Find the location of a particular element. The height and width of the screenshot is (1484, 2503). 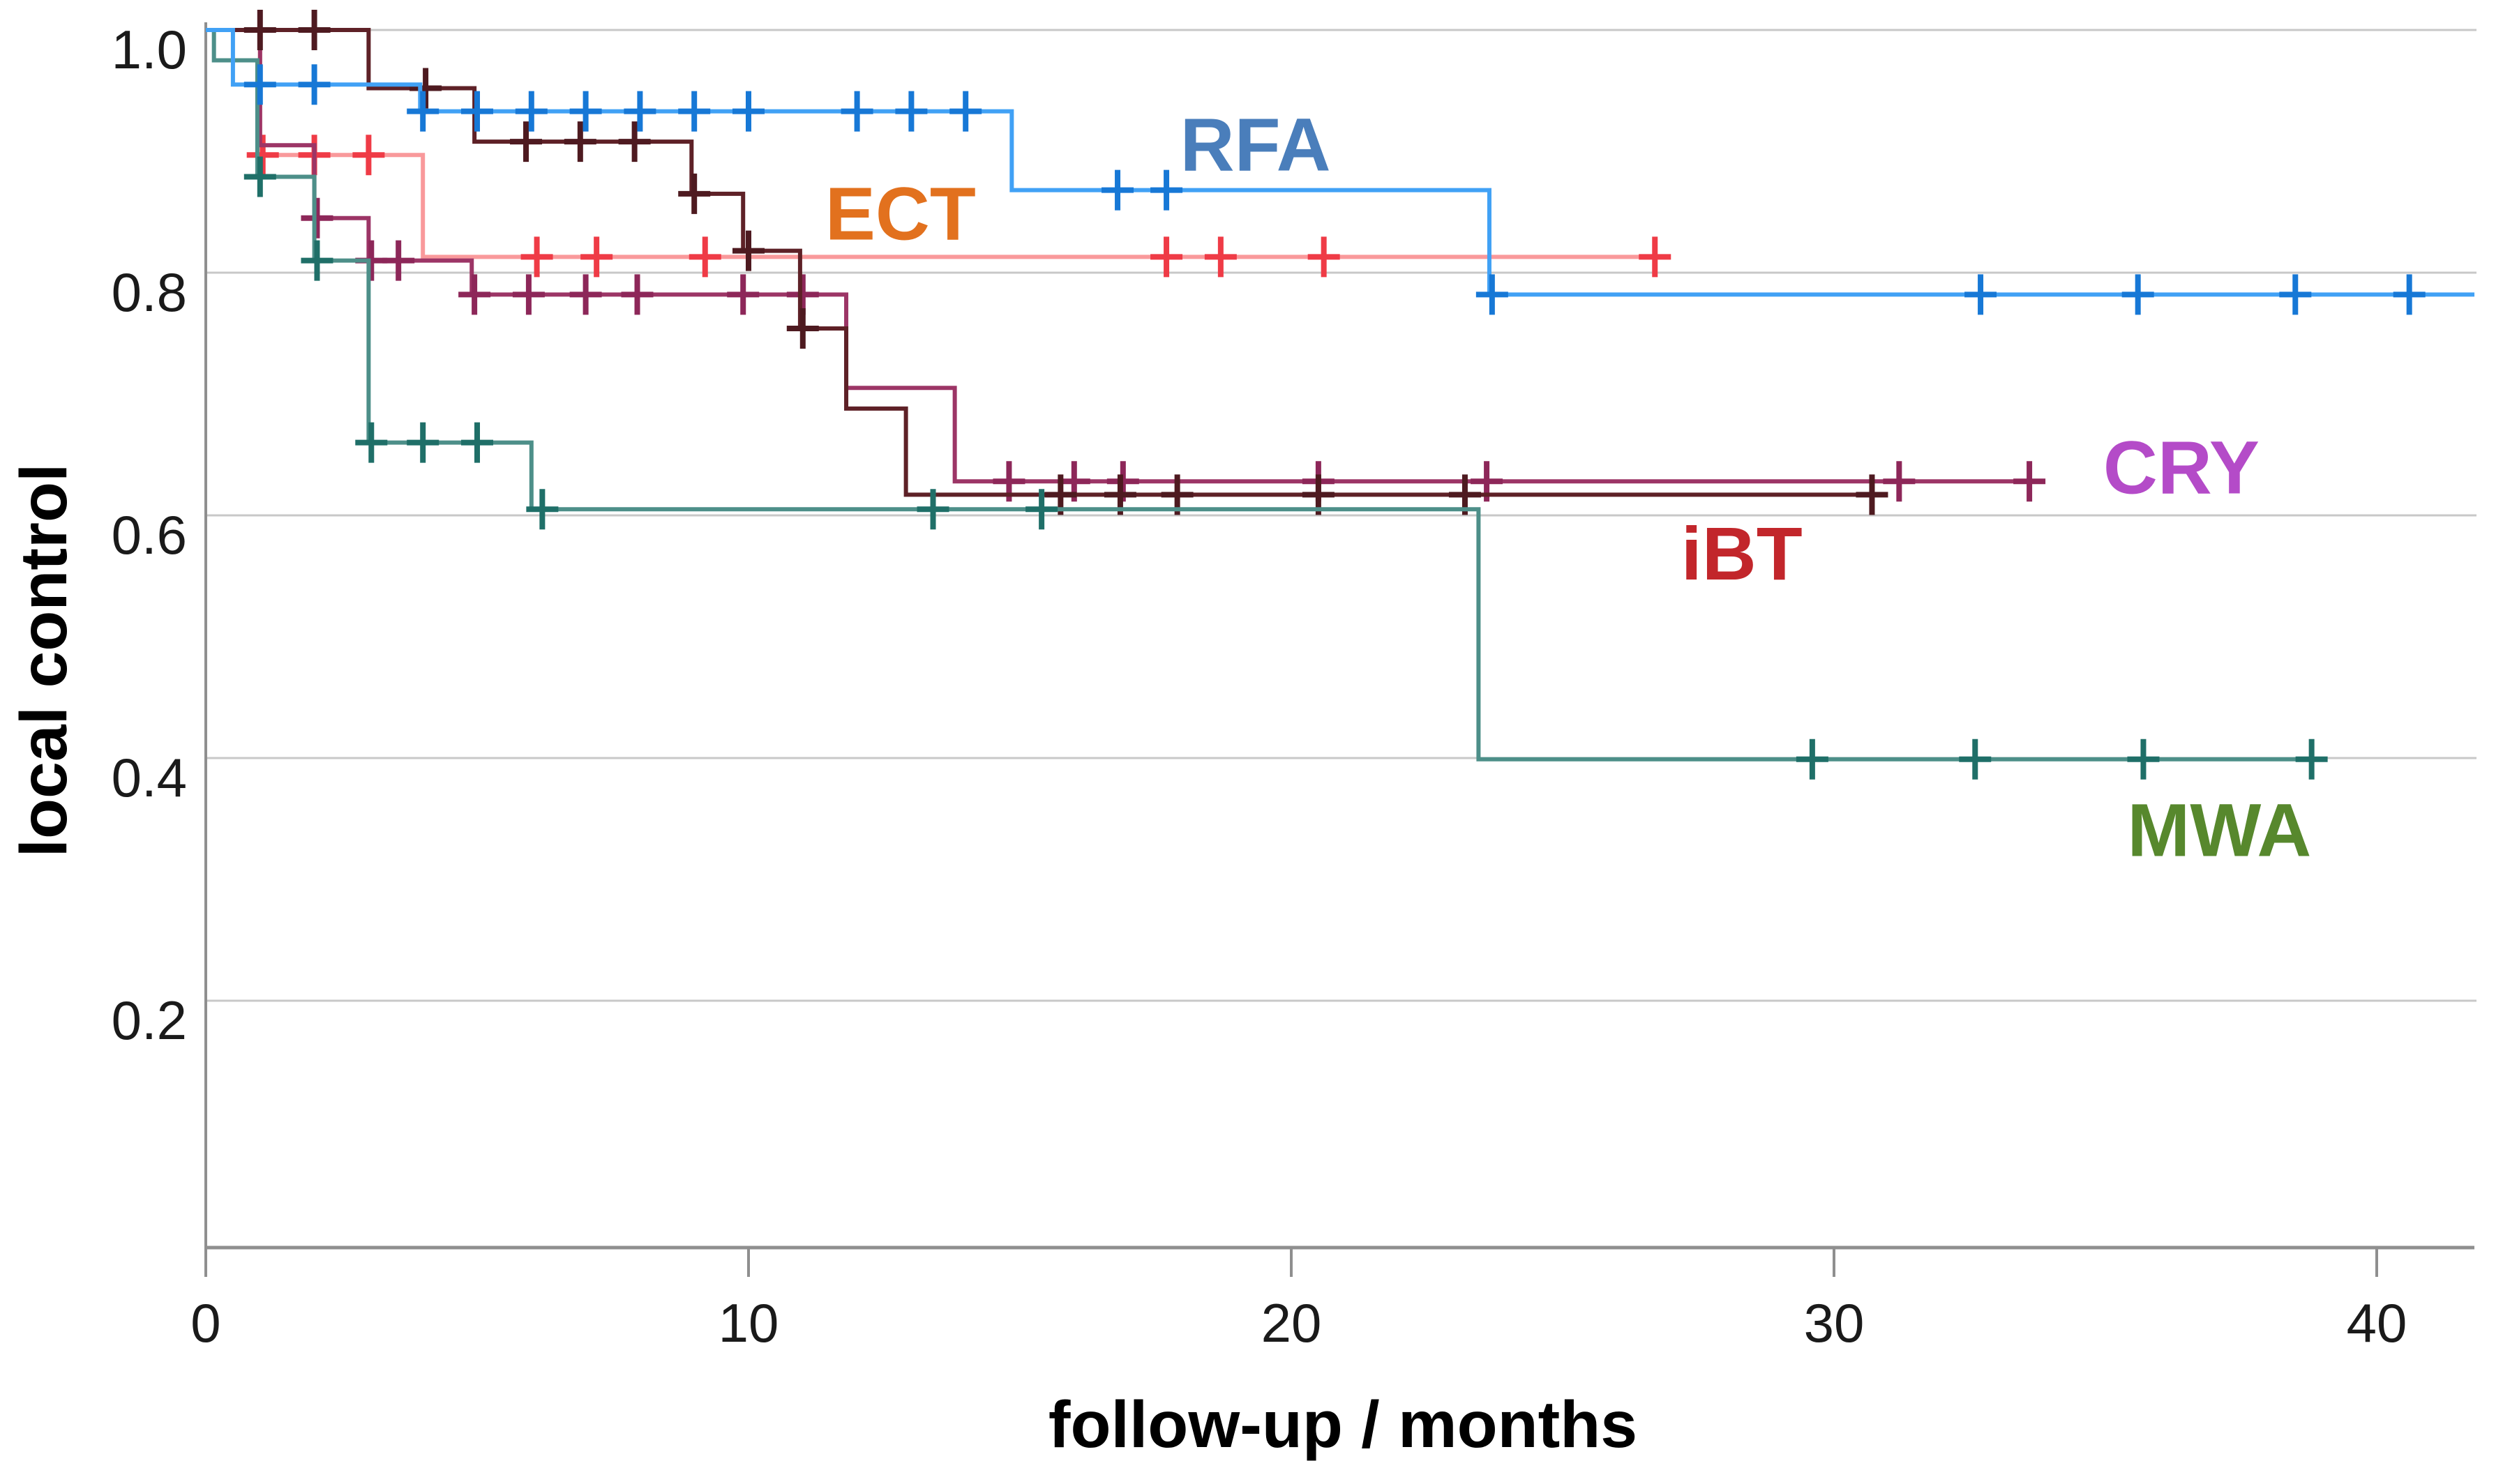

y-tick-labels: 1.0 0.8 0.6 0.4 0.2 is located at coordinates (149, 535).